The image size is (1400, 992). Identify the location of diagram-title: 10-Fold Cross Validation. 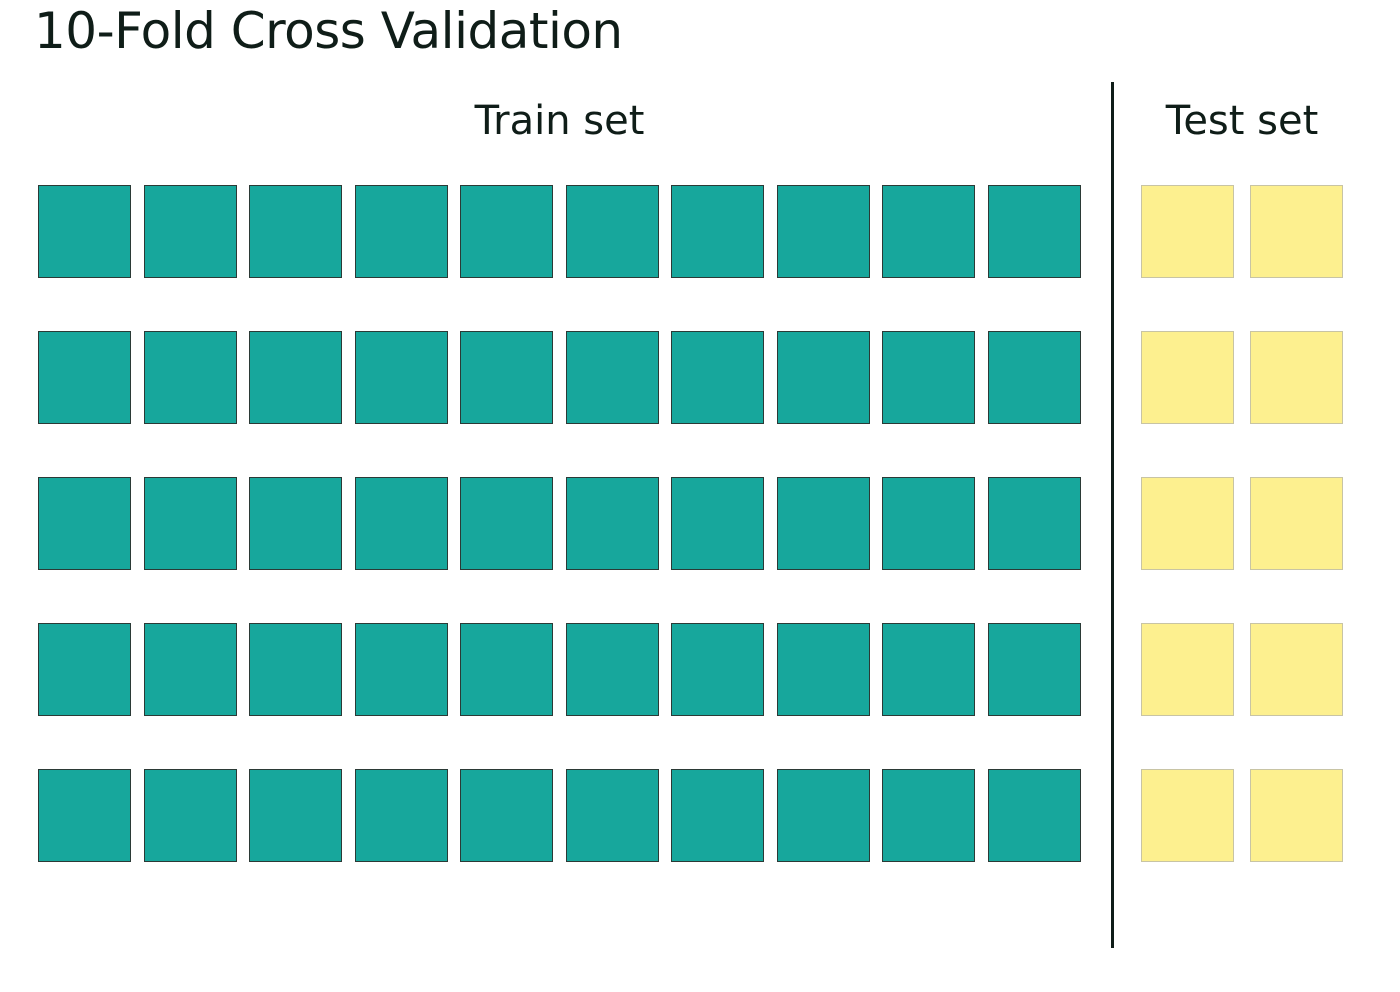
(328, 31).